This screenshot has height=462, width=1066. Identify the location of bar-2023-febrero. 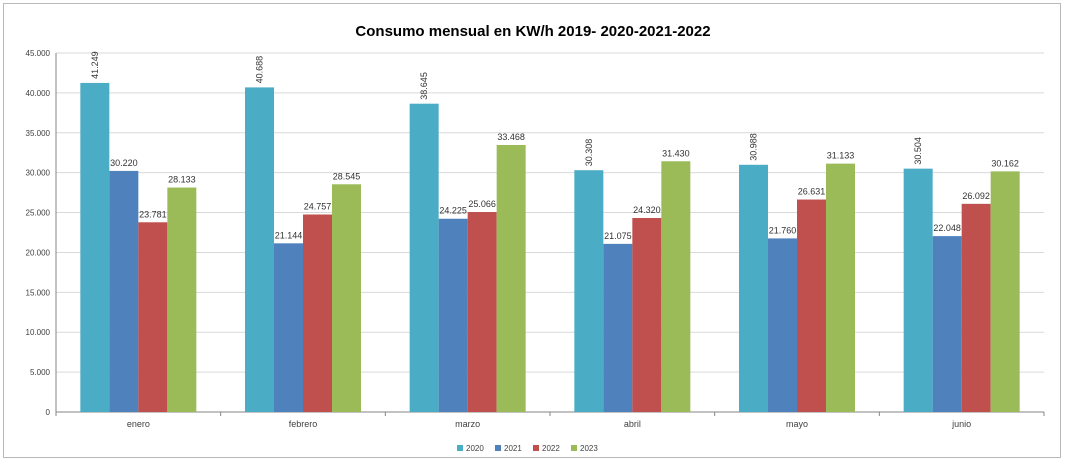
(346, 298).